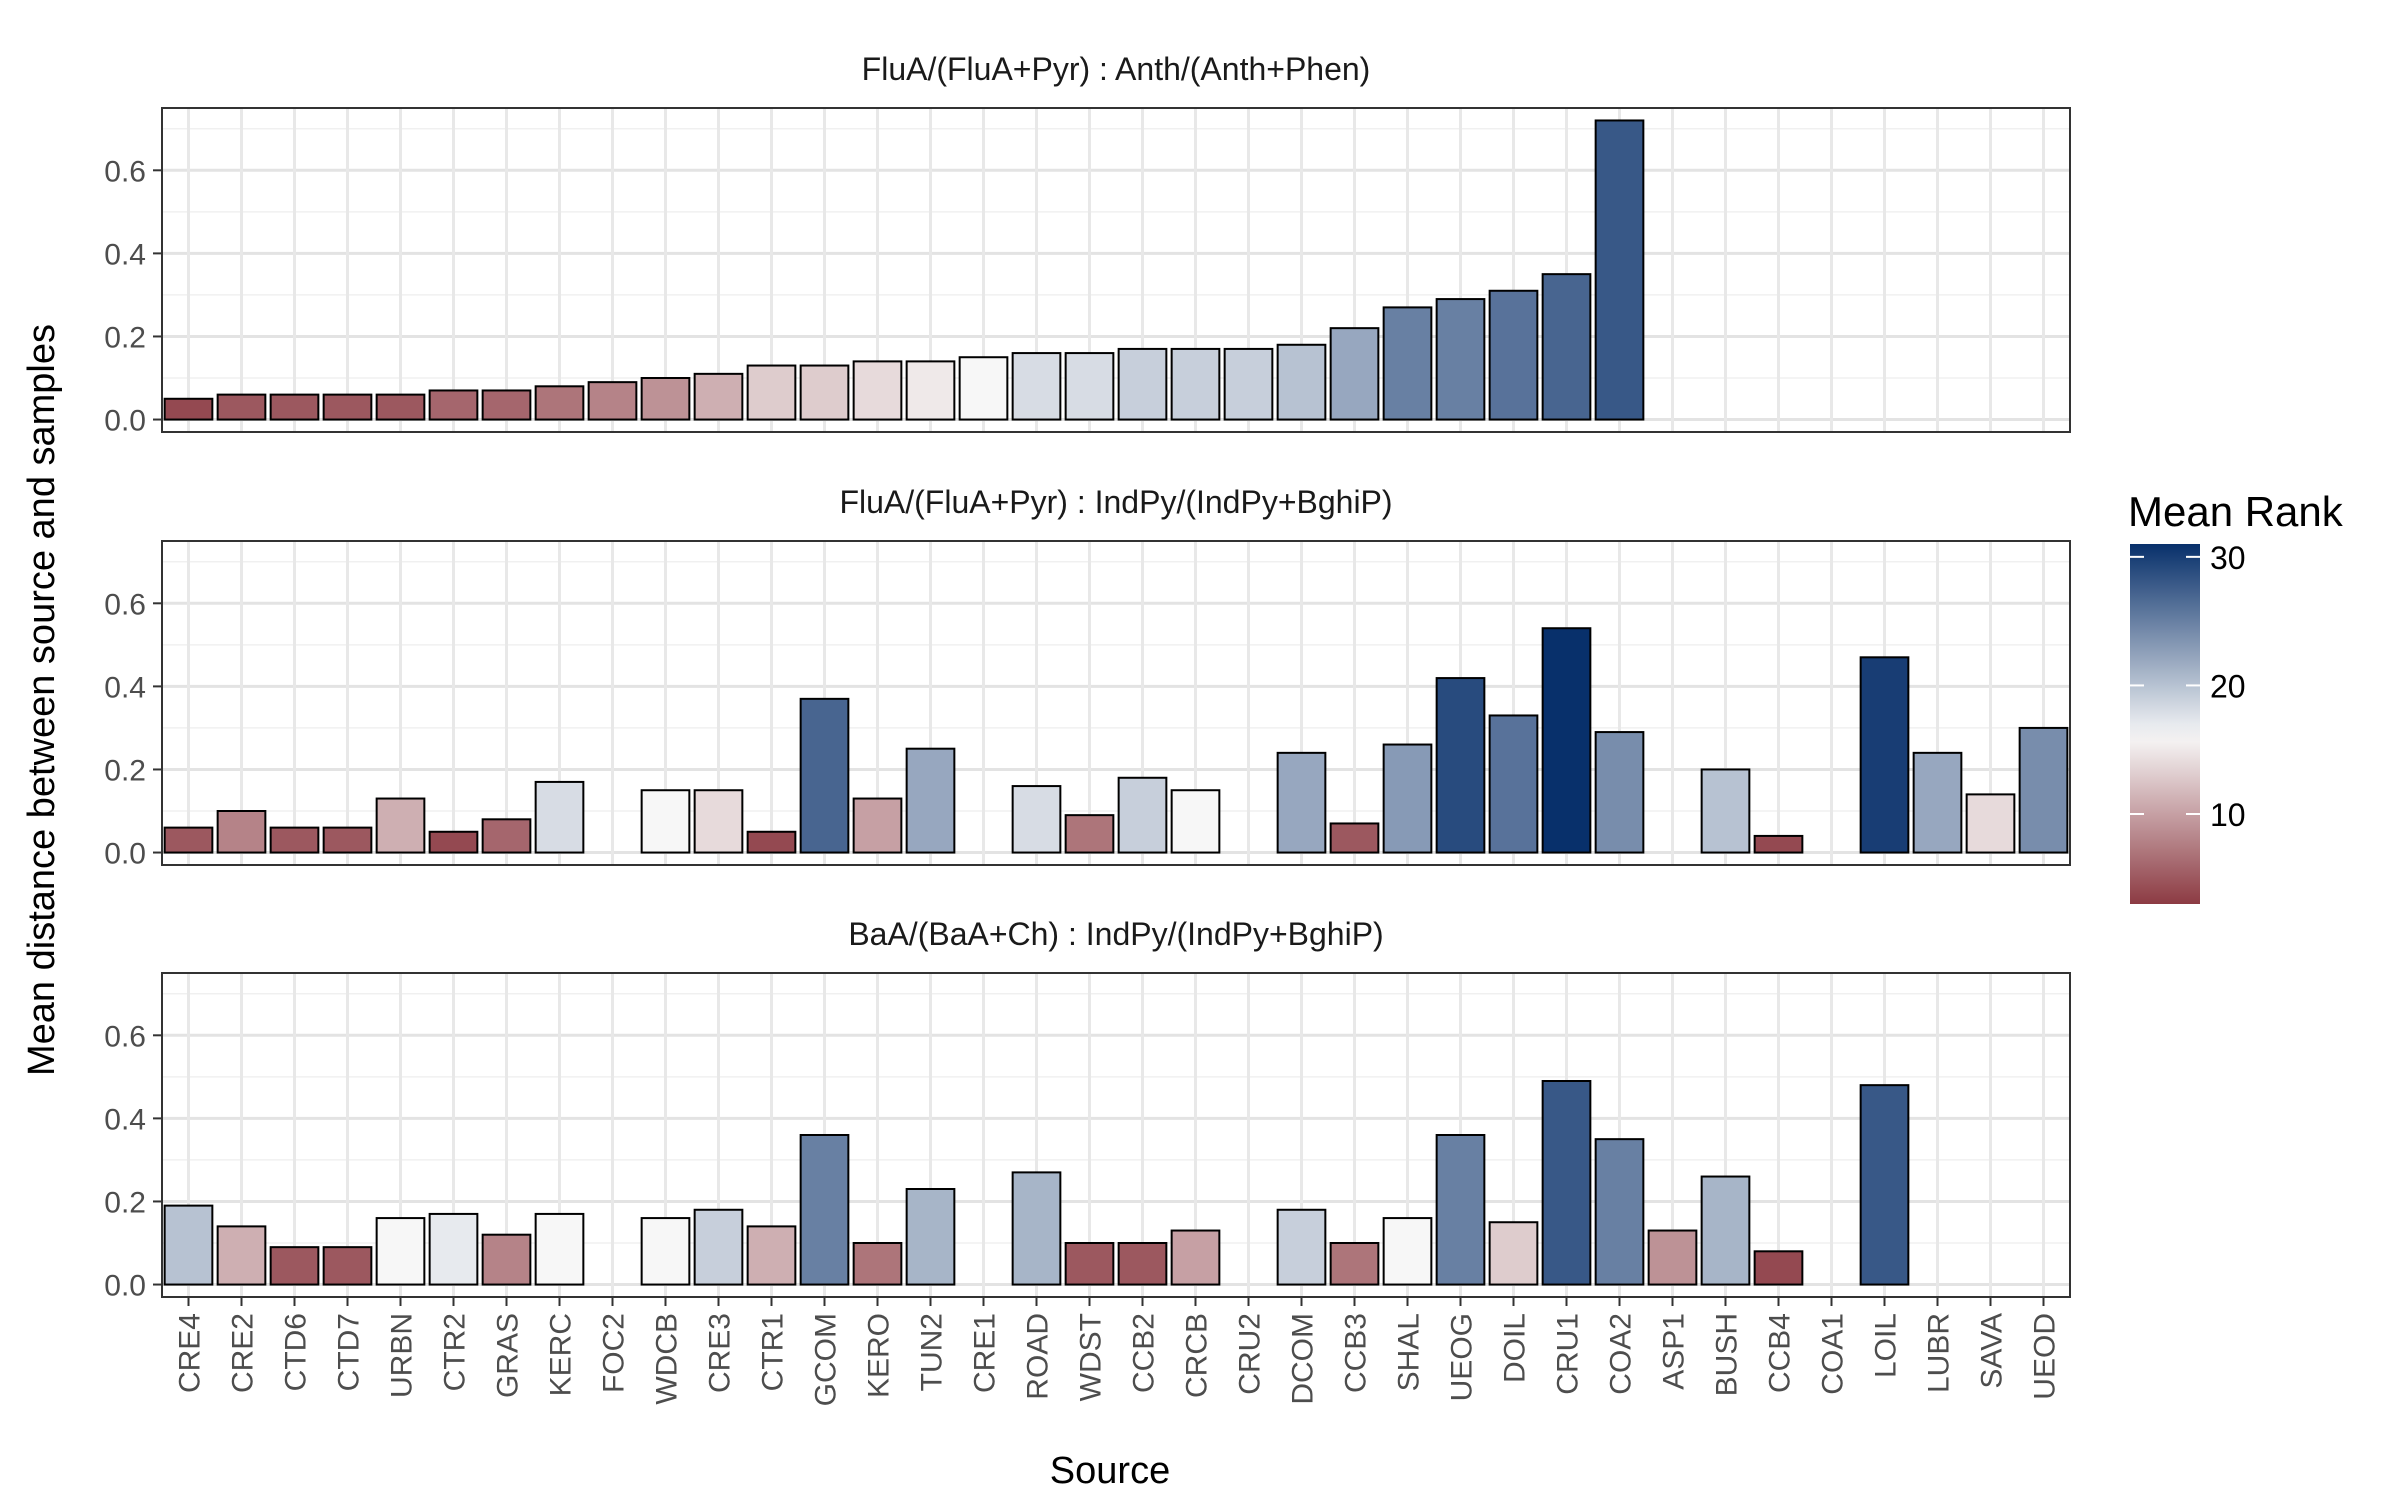  I want to click on x-tick-label: LOIL, so click(1886, 1345).